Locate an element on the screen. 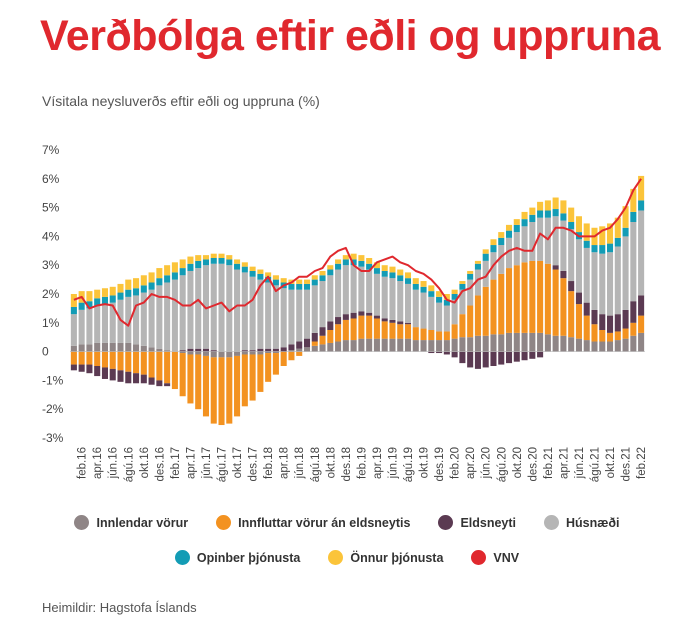 The width and height of the screenshot is (694, 637). legend-label: Innfluttar vörur án eldsneytis is located at coordinates (324, 522).